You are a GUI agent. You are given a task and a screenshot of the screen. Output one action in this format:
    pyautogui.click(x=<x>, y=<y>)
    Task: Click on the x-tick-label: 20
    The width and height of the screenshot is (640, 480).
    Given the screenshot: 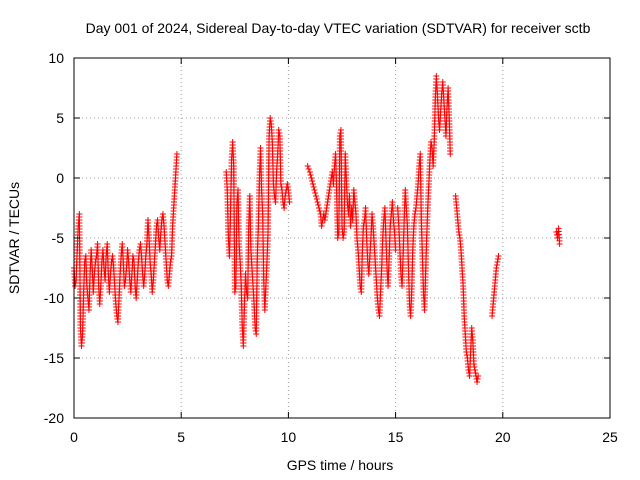 What is the action you would take?
    pyautogui.click(x=503, y=437)
    